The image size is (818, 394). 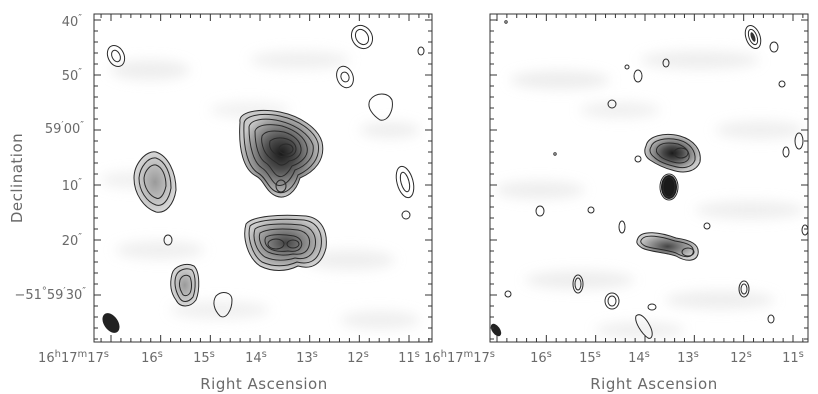 What do you see at coordinates (264, 384) in the screenshot?
I see `left-x-axis-title: Right Ascension` at bounding box center [264, 384].